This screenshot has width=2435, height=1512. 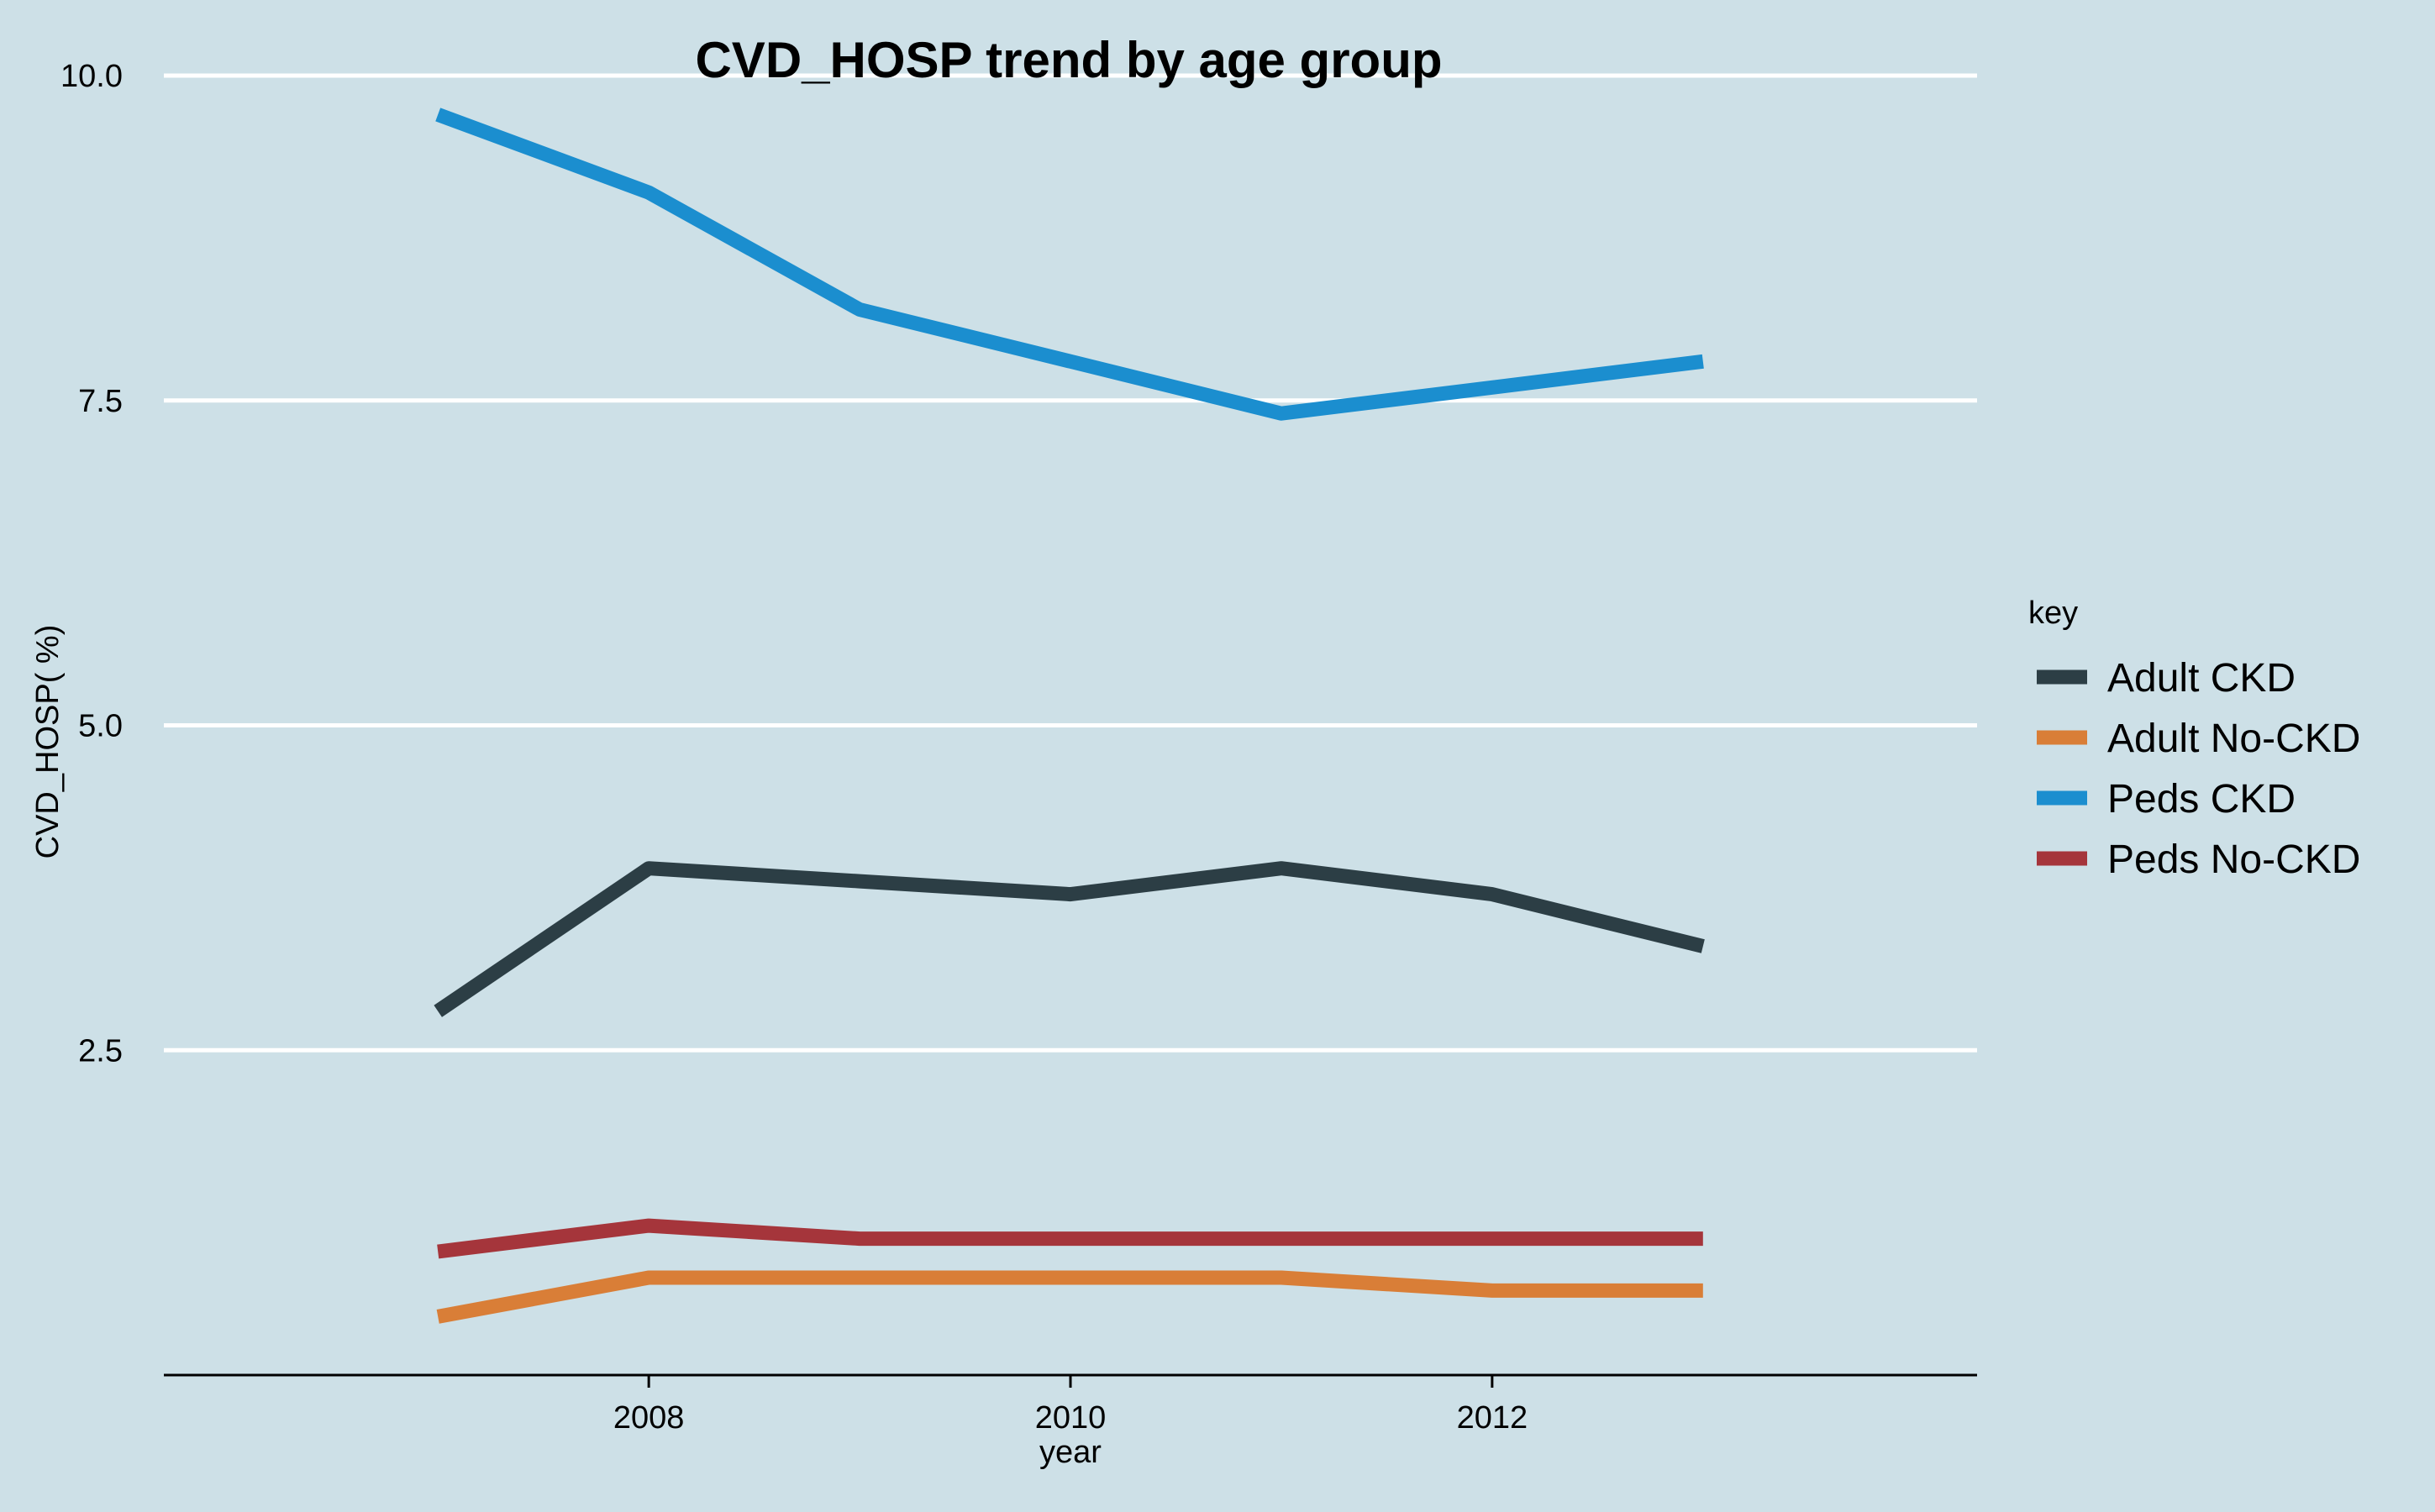 I want to click on x-tick-label: 2012, so click(x=1492, y=1418).